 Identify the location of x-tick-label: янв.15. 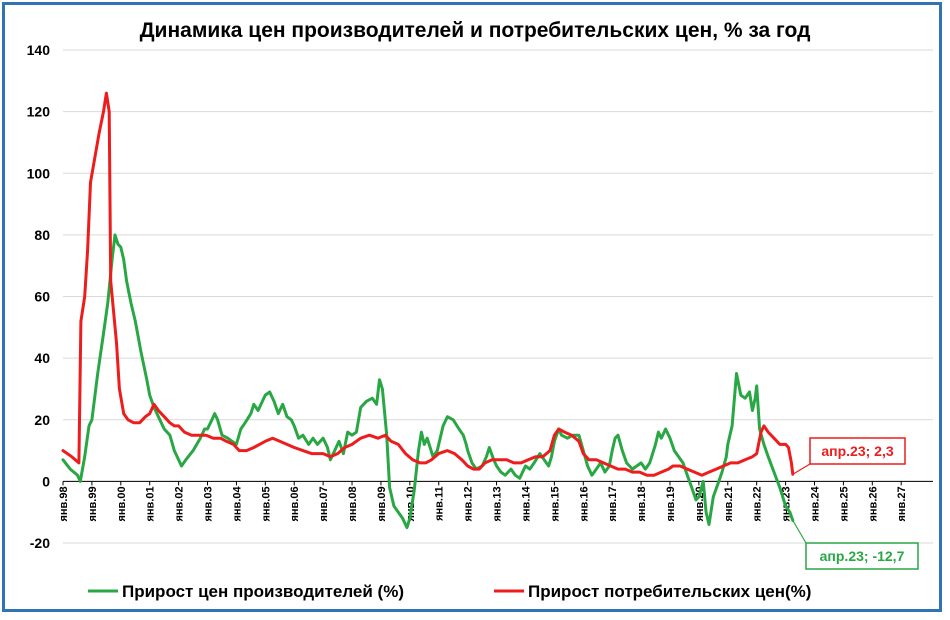
(555, 503).